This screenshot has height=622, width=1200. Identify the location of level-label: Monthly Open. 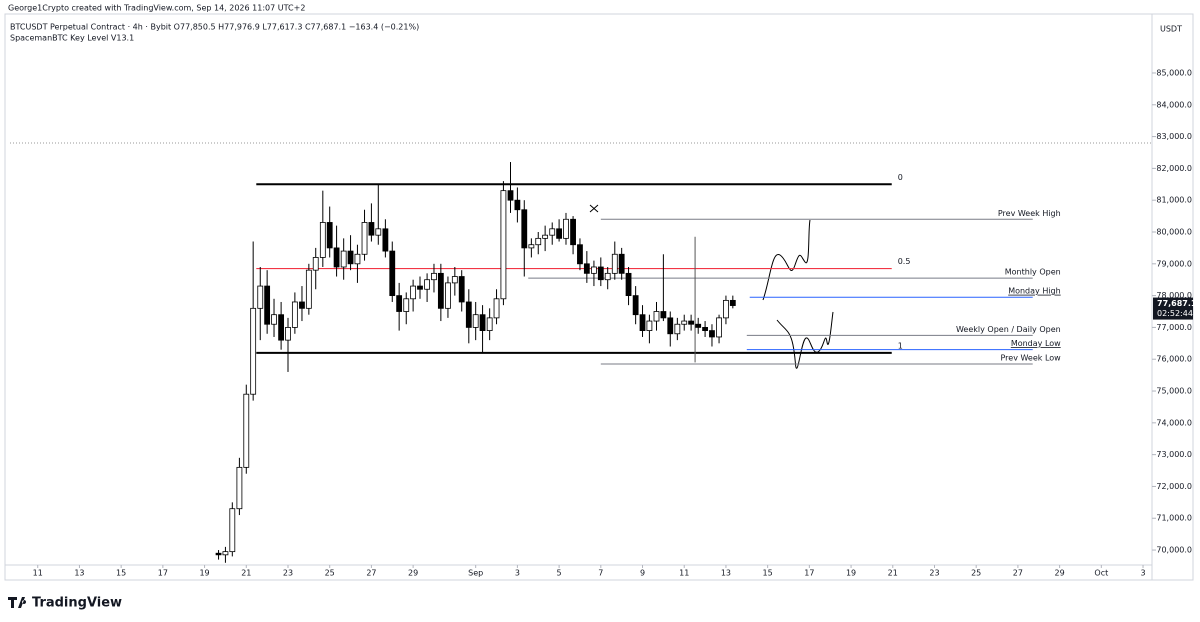
(1033, 272).